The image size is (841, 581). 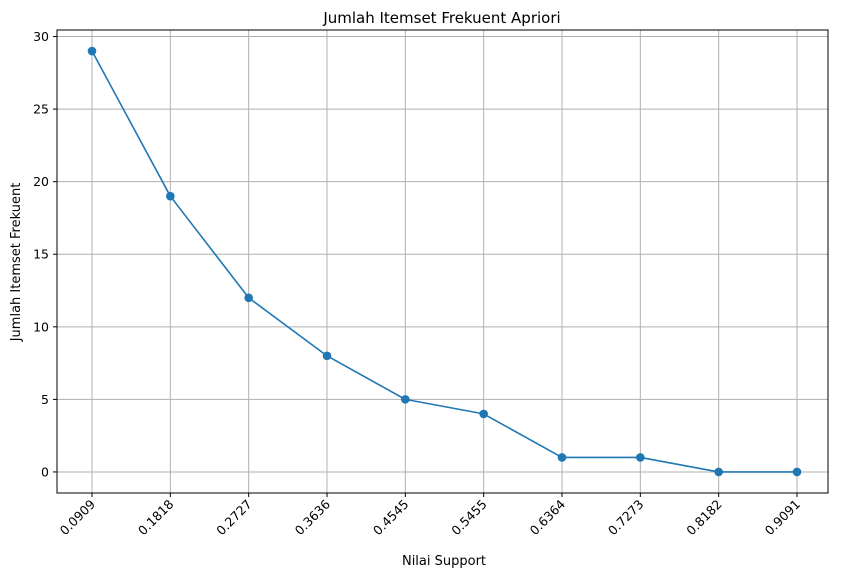 What do you see at coordinates (313, 517) in the screenshot?
I see `x-tick-label: 0.3636` at bounding box center [313, 517].